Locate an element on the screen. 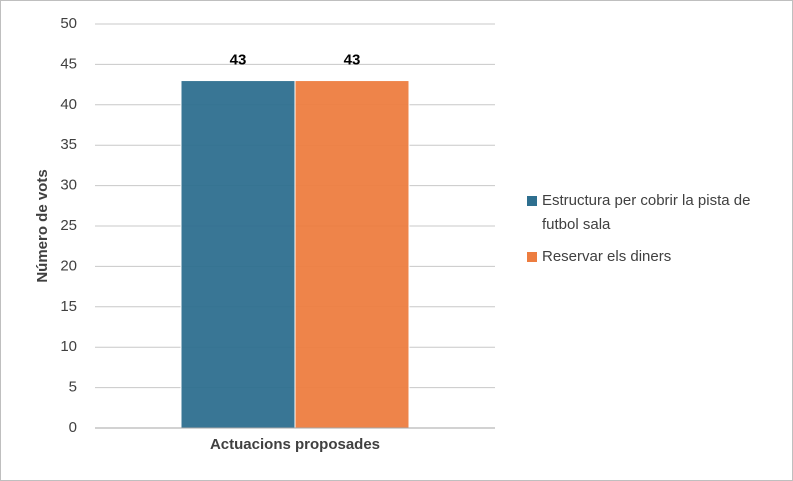 This screenshot has height=481, width=793. y-tick-label: 25 is located at coordinates (68, 225).